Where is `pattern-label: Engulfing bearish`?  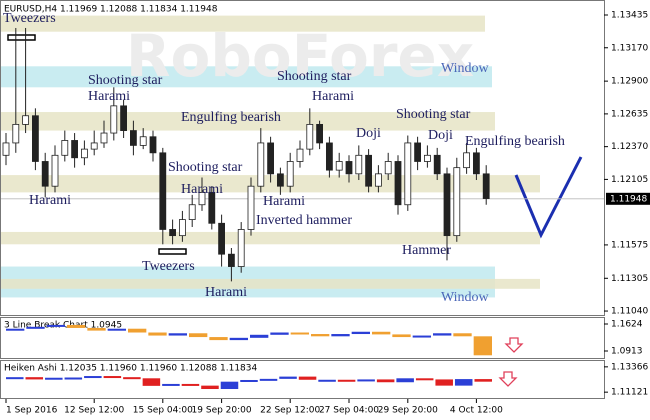
pattern-label: Engulfing bearish is located at coordinates (515, 141).